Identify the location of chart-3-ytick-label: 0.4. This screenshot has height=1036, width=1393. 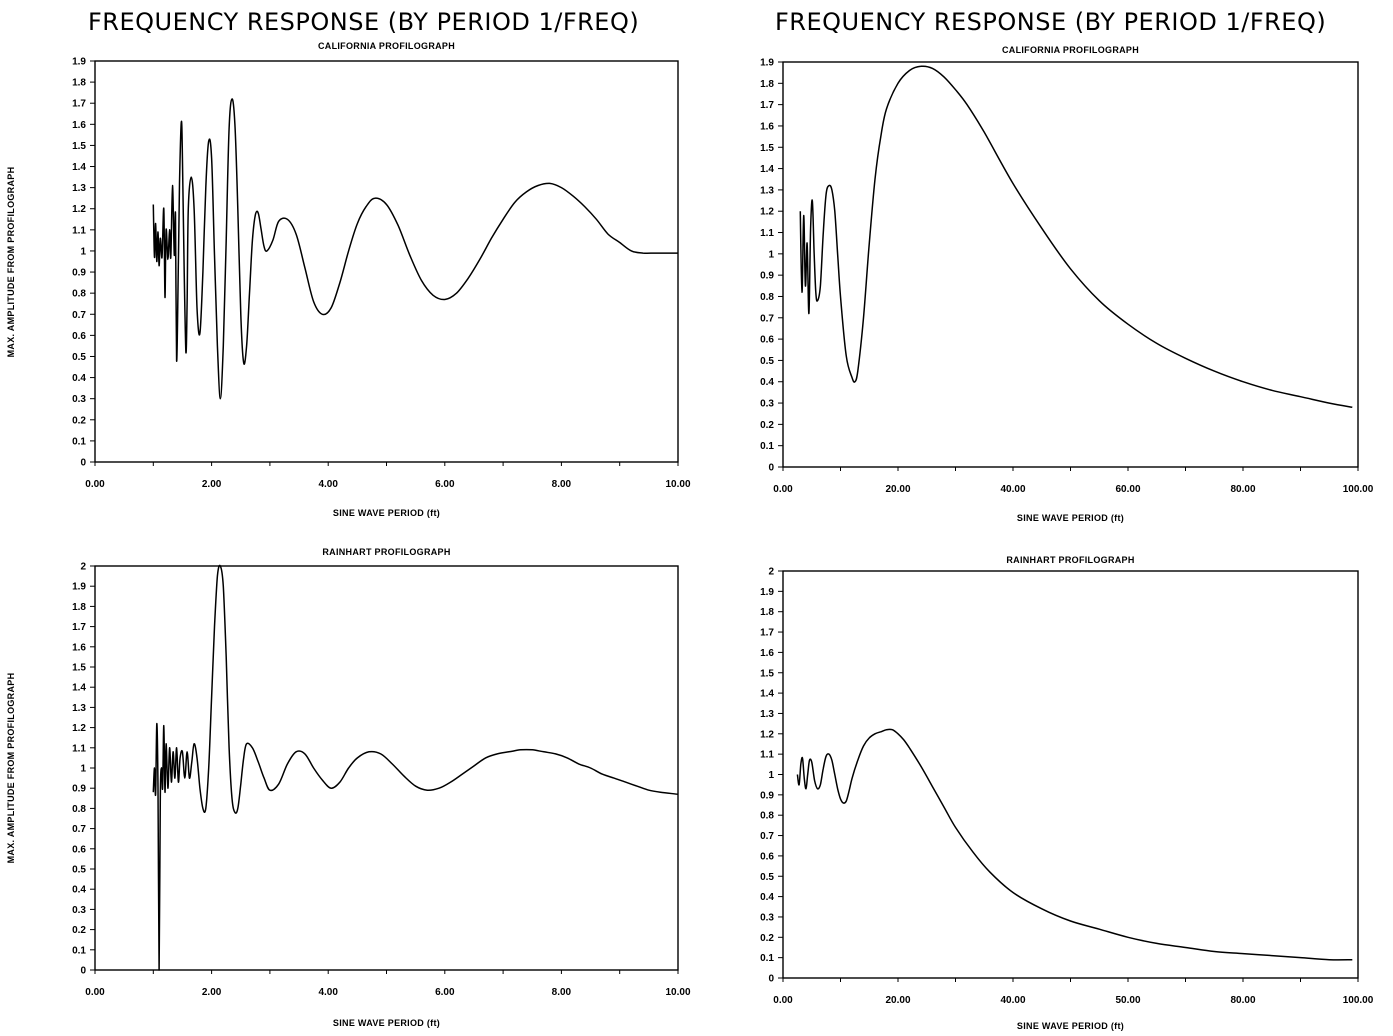
(79, 890).